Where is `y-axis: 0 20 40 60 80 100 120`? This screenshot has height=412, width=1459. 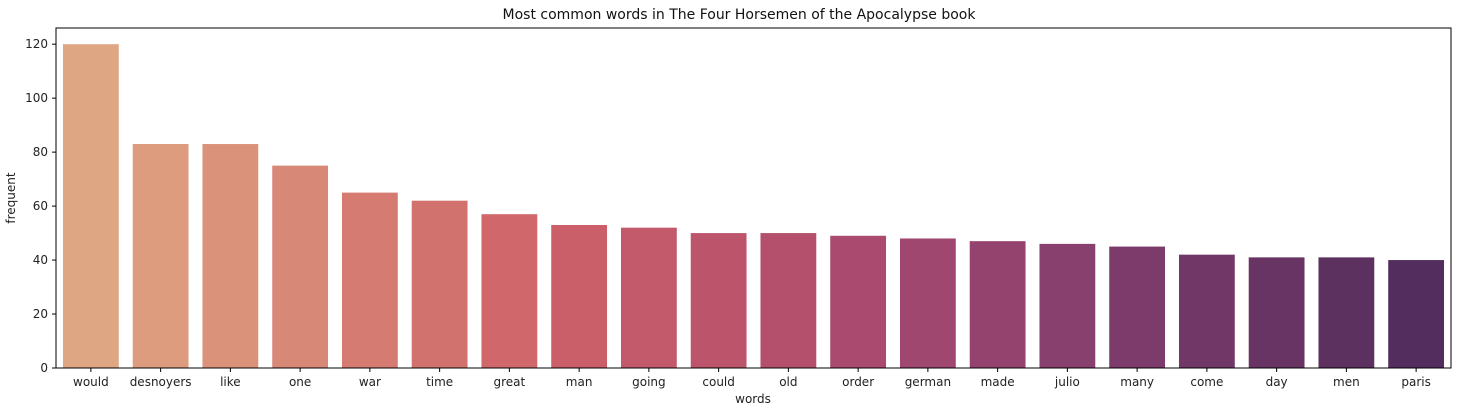
y-axis: 0 20 40 60 80 100 120 is located at coordinates (40, 206).